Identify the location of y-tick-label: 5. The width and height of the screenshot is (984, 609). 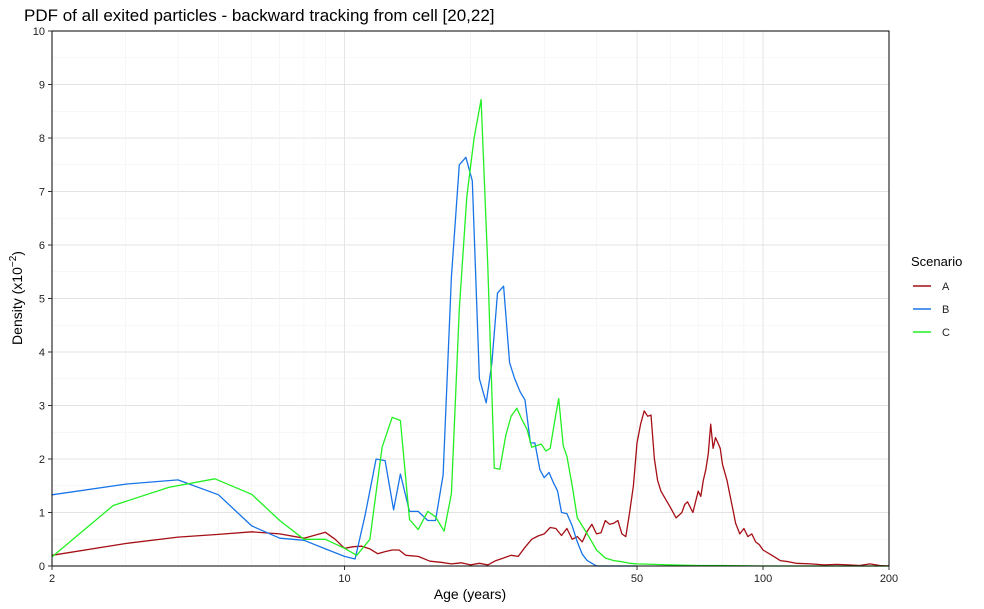
(42, 300).